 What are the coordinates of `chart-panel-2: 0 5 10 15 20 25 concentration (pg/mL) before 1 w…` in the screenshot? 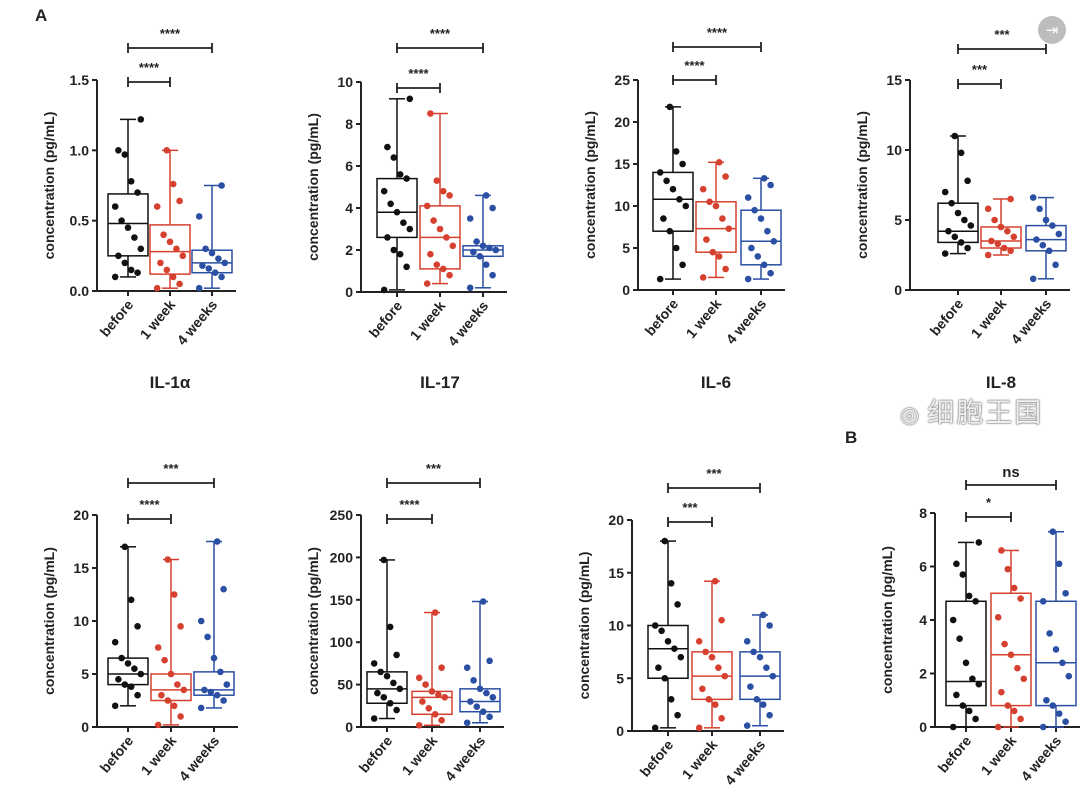 It's located at (683, 208).